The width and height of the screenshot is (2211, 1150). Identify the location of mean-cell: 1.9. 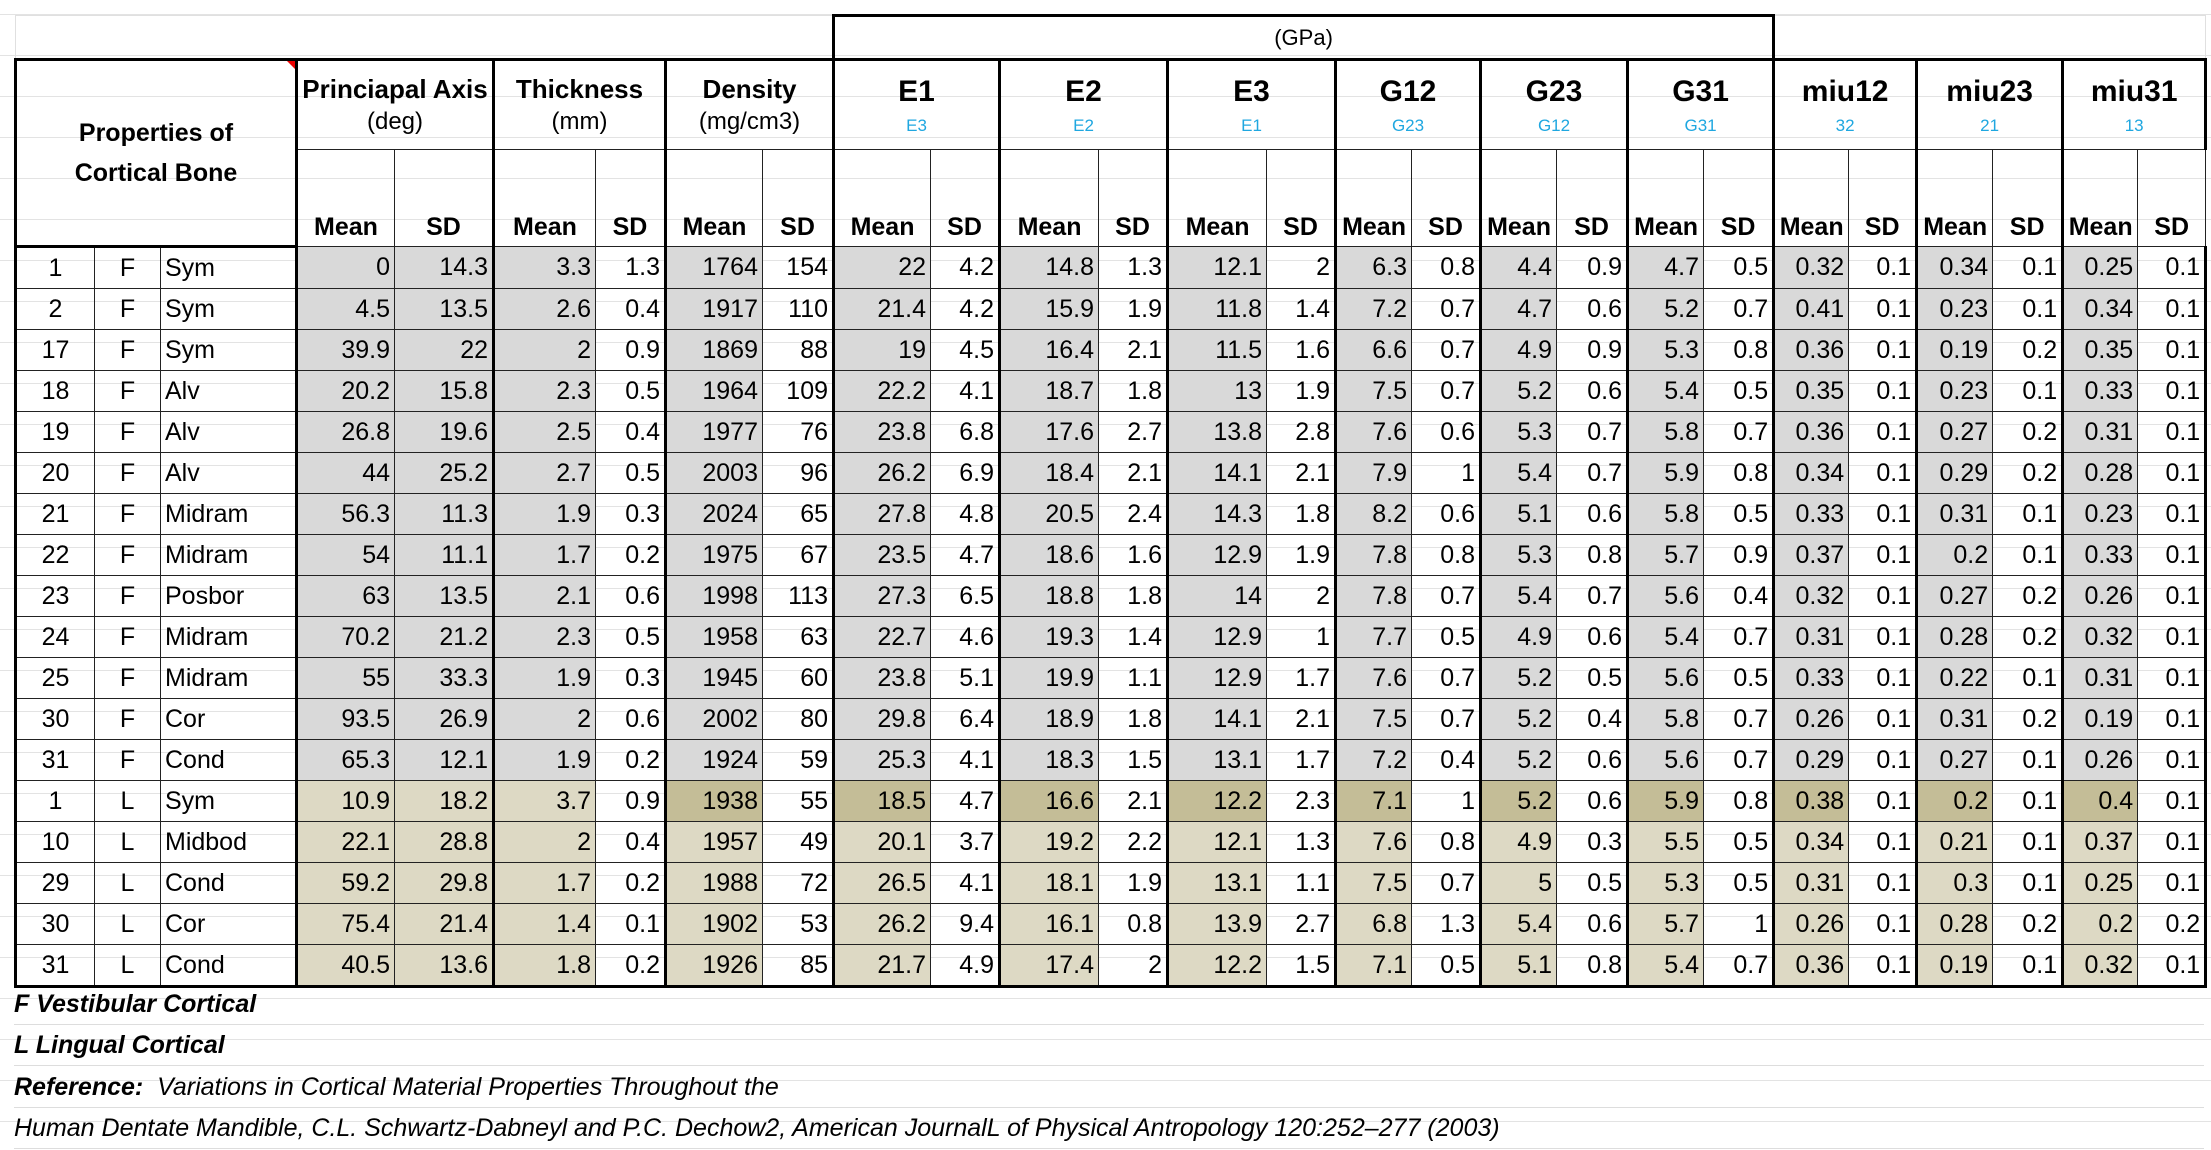
(544, 514).